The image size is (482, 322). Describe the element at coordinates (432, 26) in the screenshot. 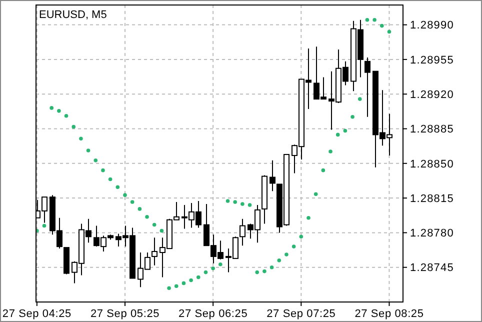

I see `y-tick-label: 1.28990` at that location.